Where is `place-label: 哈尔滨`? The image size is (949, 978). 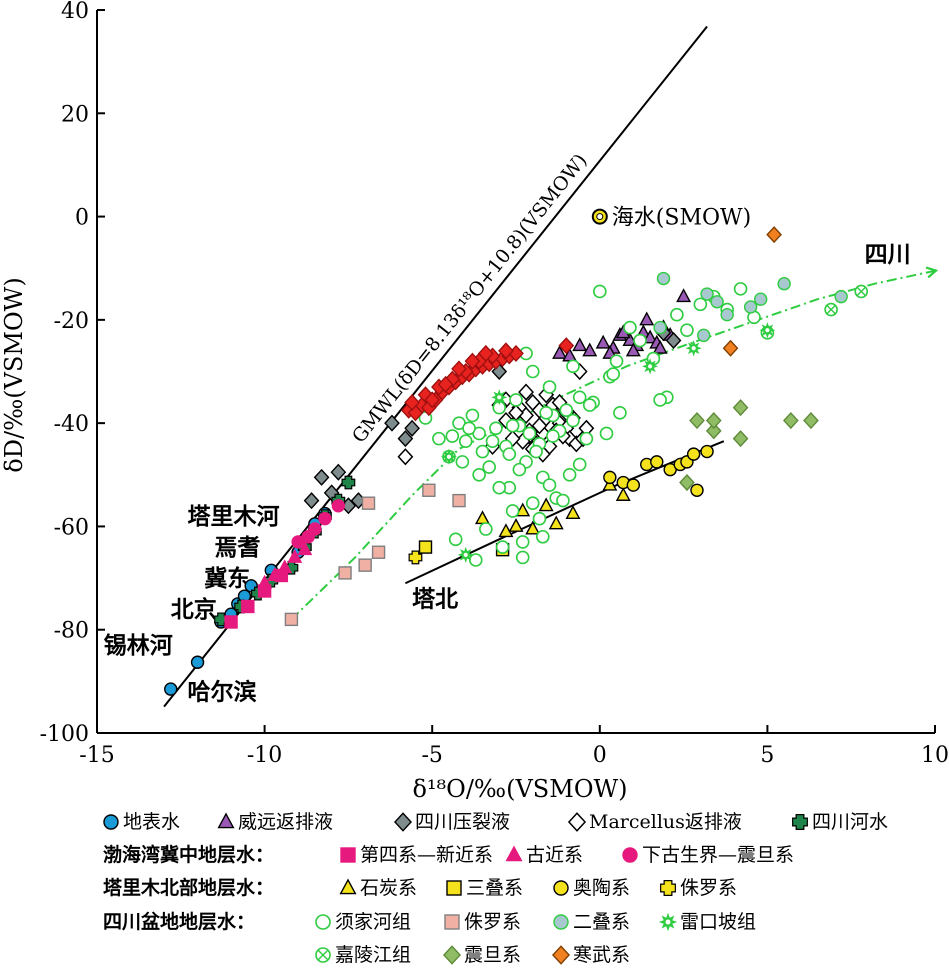 place-label: 哈尔滨 is located at coordinates (222, 691).